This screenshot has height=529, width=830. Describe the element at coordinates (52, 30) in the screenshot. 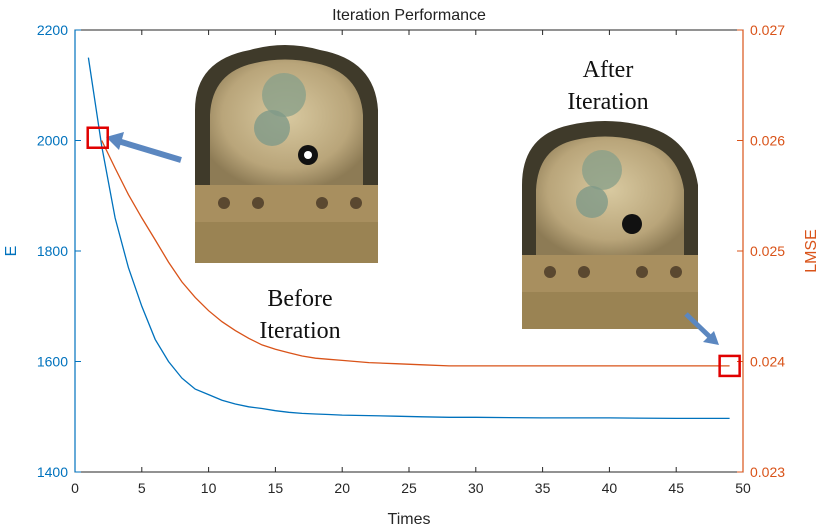

I see `left-tick-label: 2200` at that location.